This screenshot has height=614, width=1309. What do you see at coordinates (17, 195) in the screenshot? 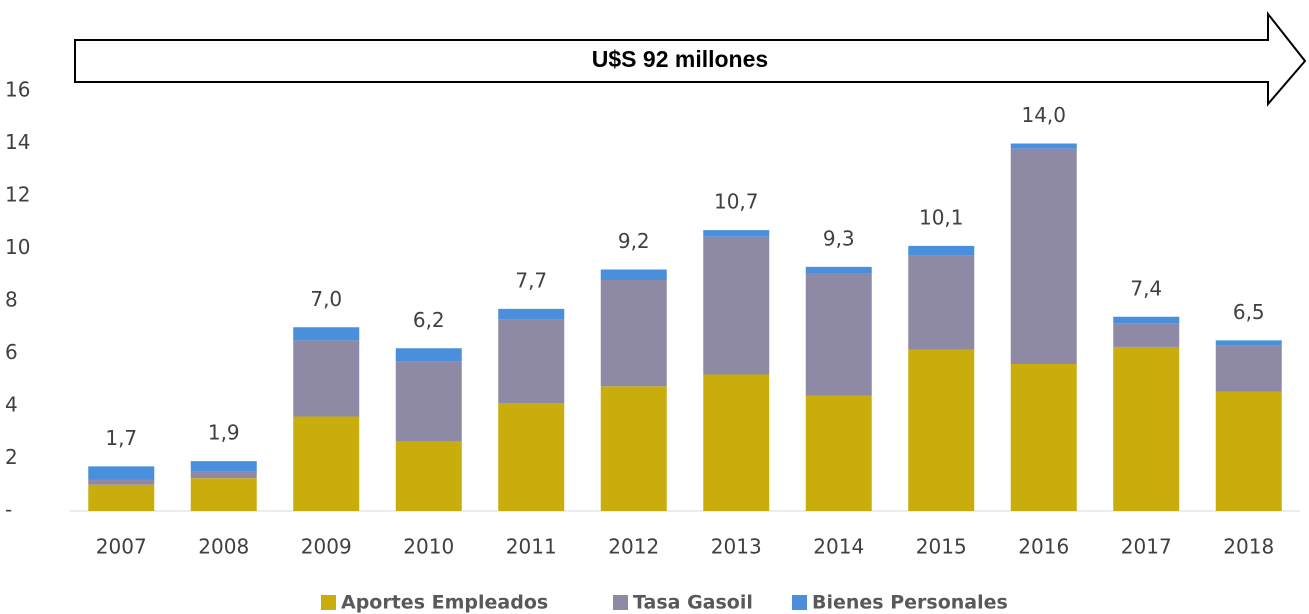
I see `y-tick-label: 12` at bounding box center [17, 195].